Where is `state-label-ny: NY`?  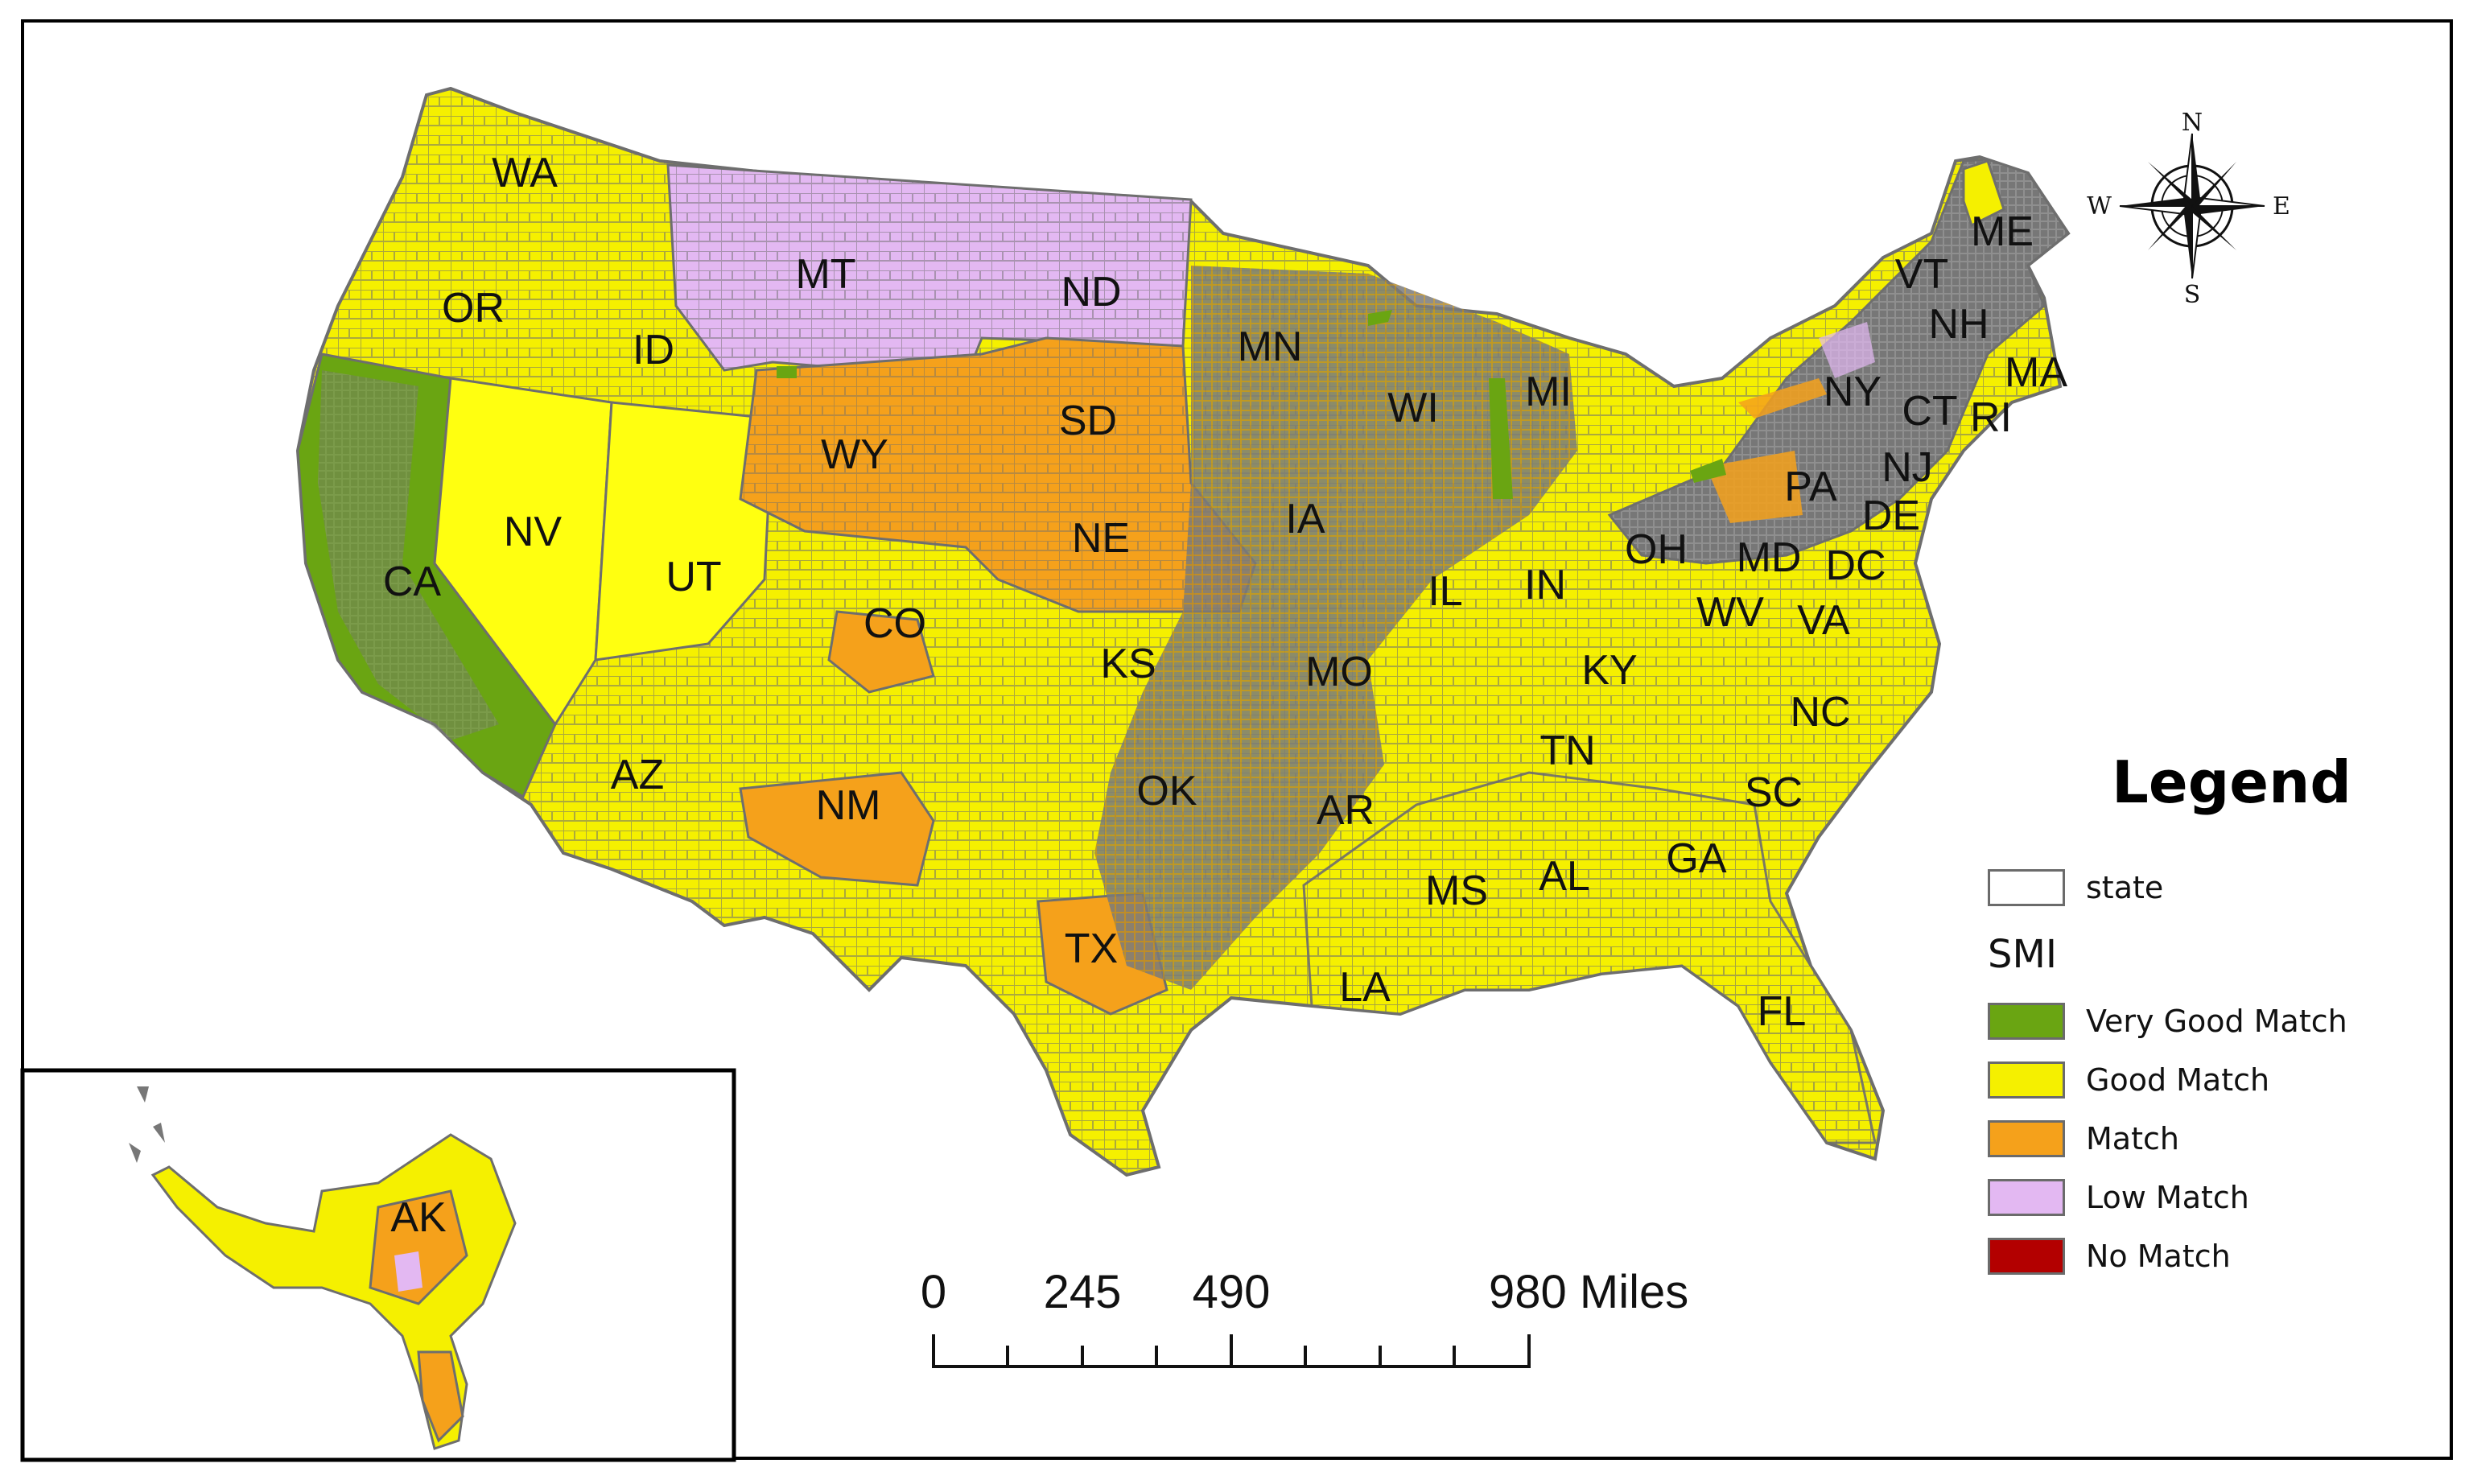
state-label-ny: NY is located at coordinates (1853, 392).